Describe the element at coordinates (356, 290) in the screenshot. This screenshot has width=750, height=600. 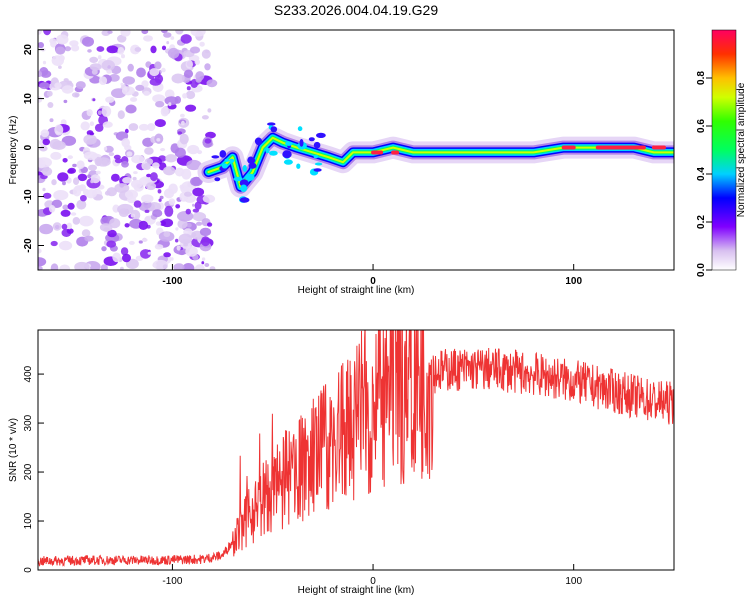
I see `heatmap-xlabel: Height of straight line (km)` at that location.